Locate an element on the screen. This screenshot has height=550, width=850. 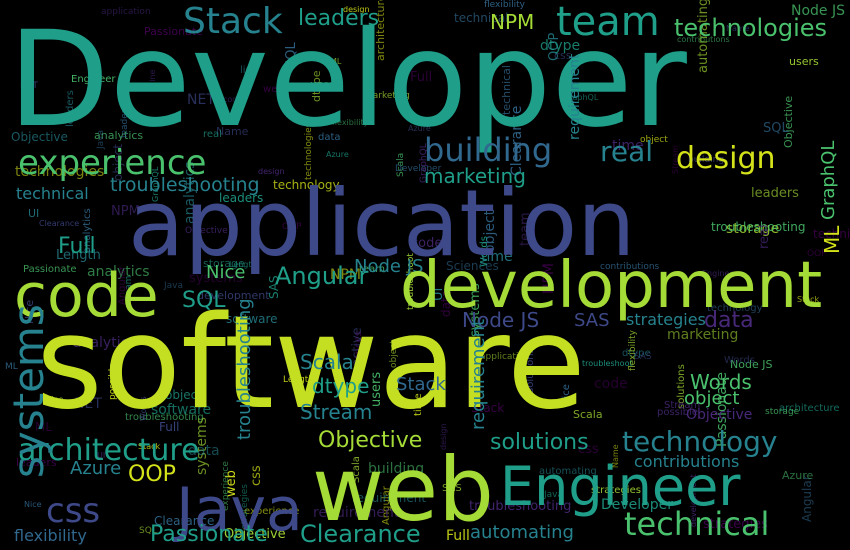
filler-word: UI is located at coordinates (34, 213).